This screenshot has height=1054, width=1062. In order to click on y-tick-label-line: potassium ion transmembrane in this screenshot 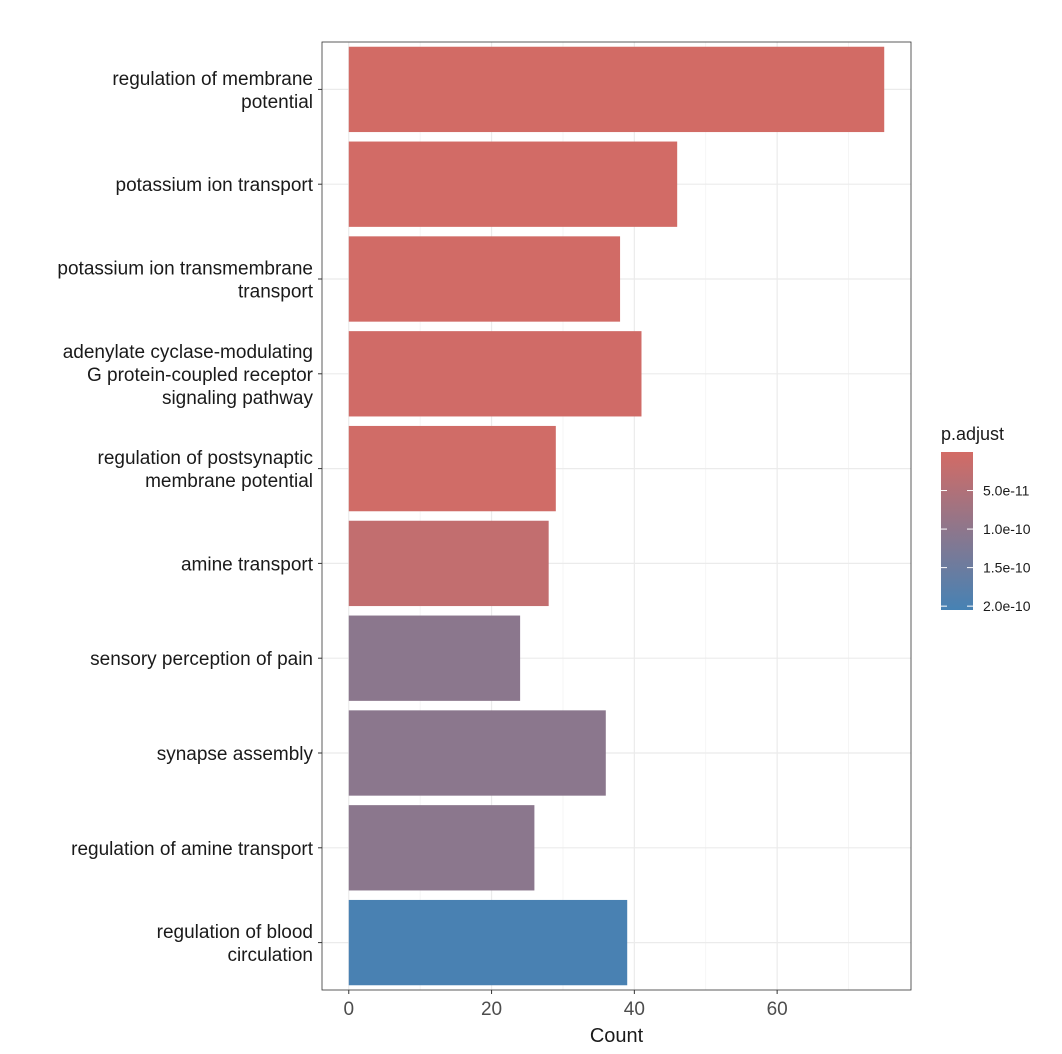, I will do `click(185, 269)`.